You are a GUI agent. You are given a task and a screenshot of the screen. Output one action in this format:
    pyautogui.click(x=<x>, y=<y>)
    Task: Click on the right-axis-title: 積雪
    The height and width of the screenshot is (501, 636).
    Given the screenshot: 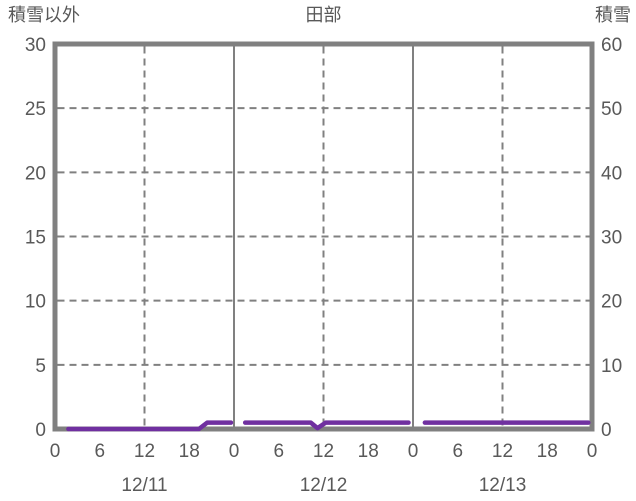 What is the action you would take?
    pyautogui.click(x=613, y=15)
    